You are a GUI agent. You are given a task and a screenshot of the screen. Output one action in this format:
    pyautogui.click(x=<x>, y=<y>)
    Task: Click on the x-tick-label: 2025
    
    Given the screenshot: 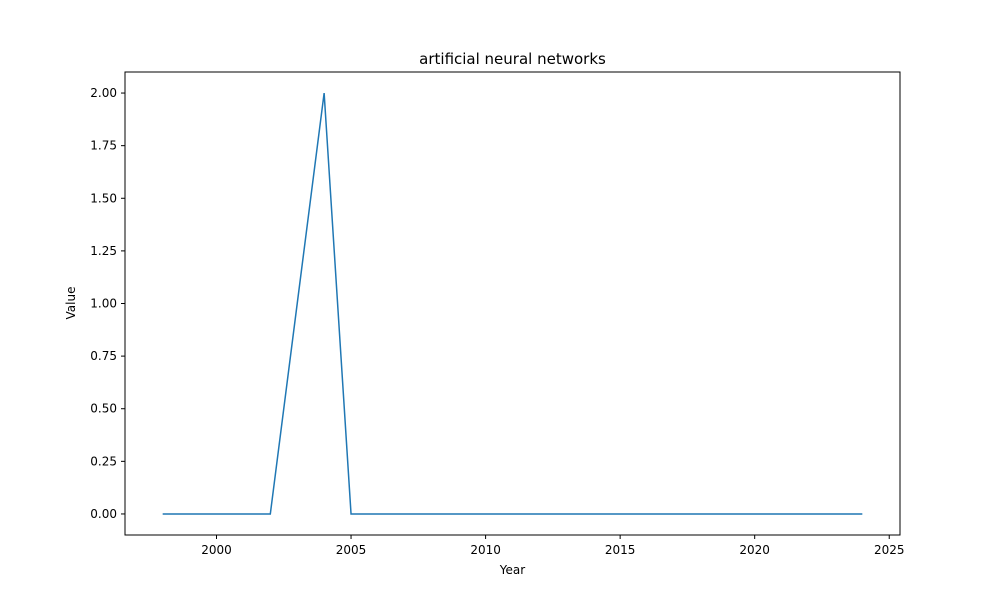 What is the action you would take?
    pyautogui.click(x=889, y=550)
    